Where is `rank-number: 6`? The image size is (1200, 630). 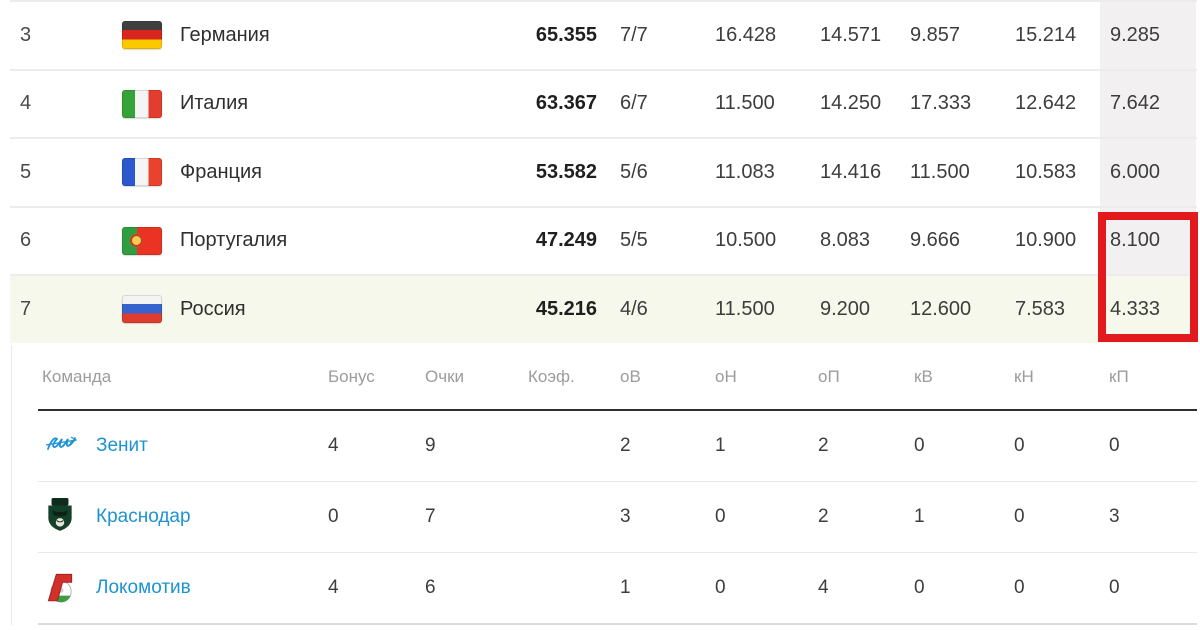
rank-number: 6 is located at coordinates (26, 240).